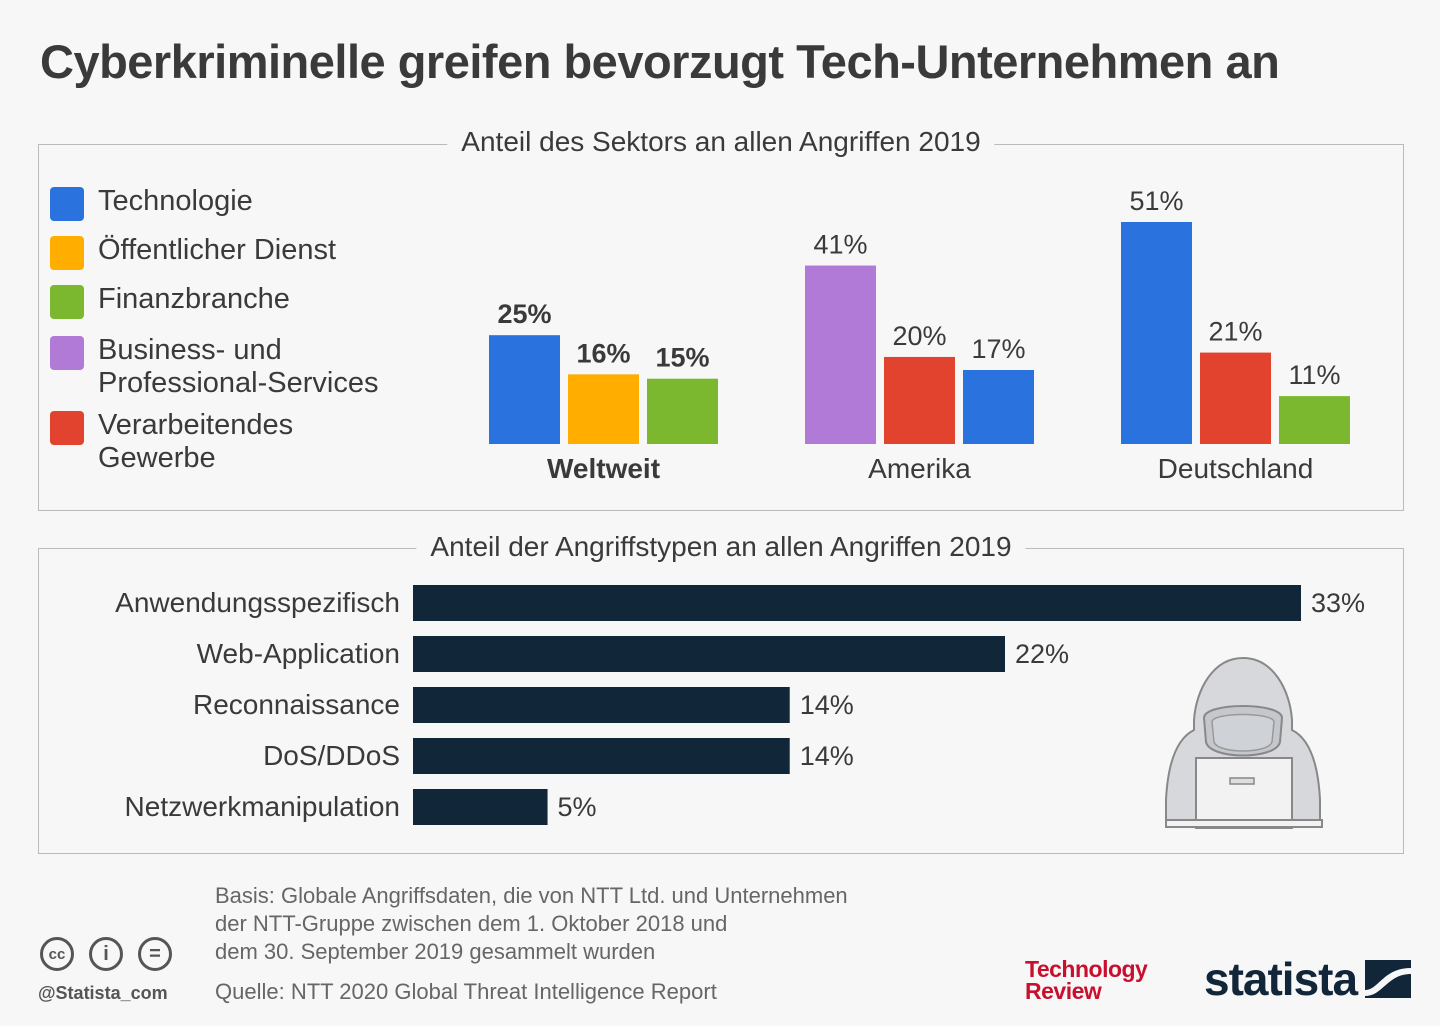  I want to click on attribution-icon-text: i, so click(106, 953).